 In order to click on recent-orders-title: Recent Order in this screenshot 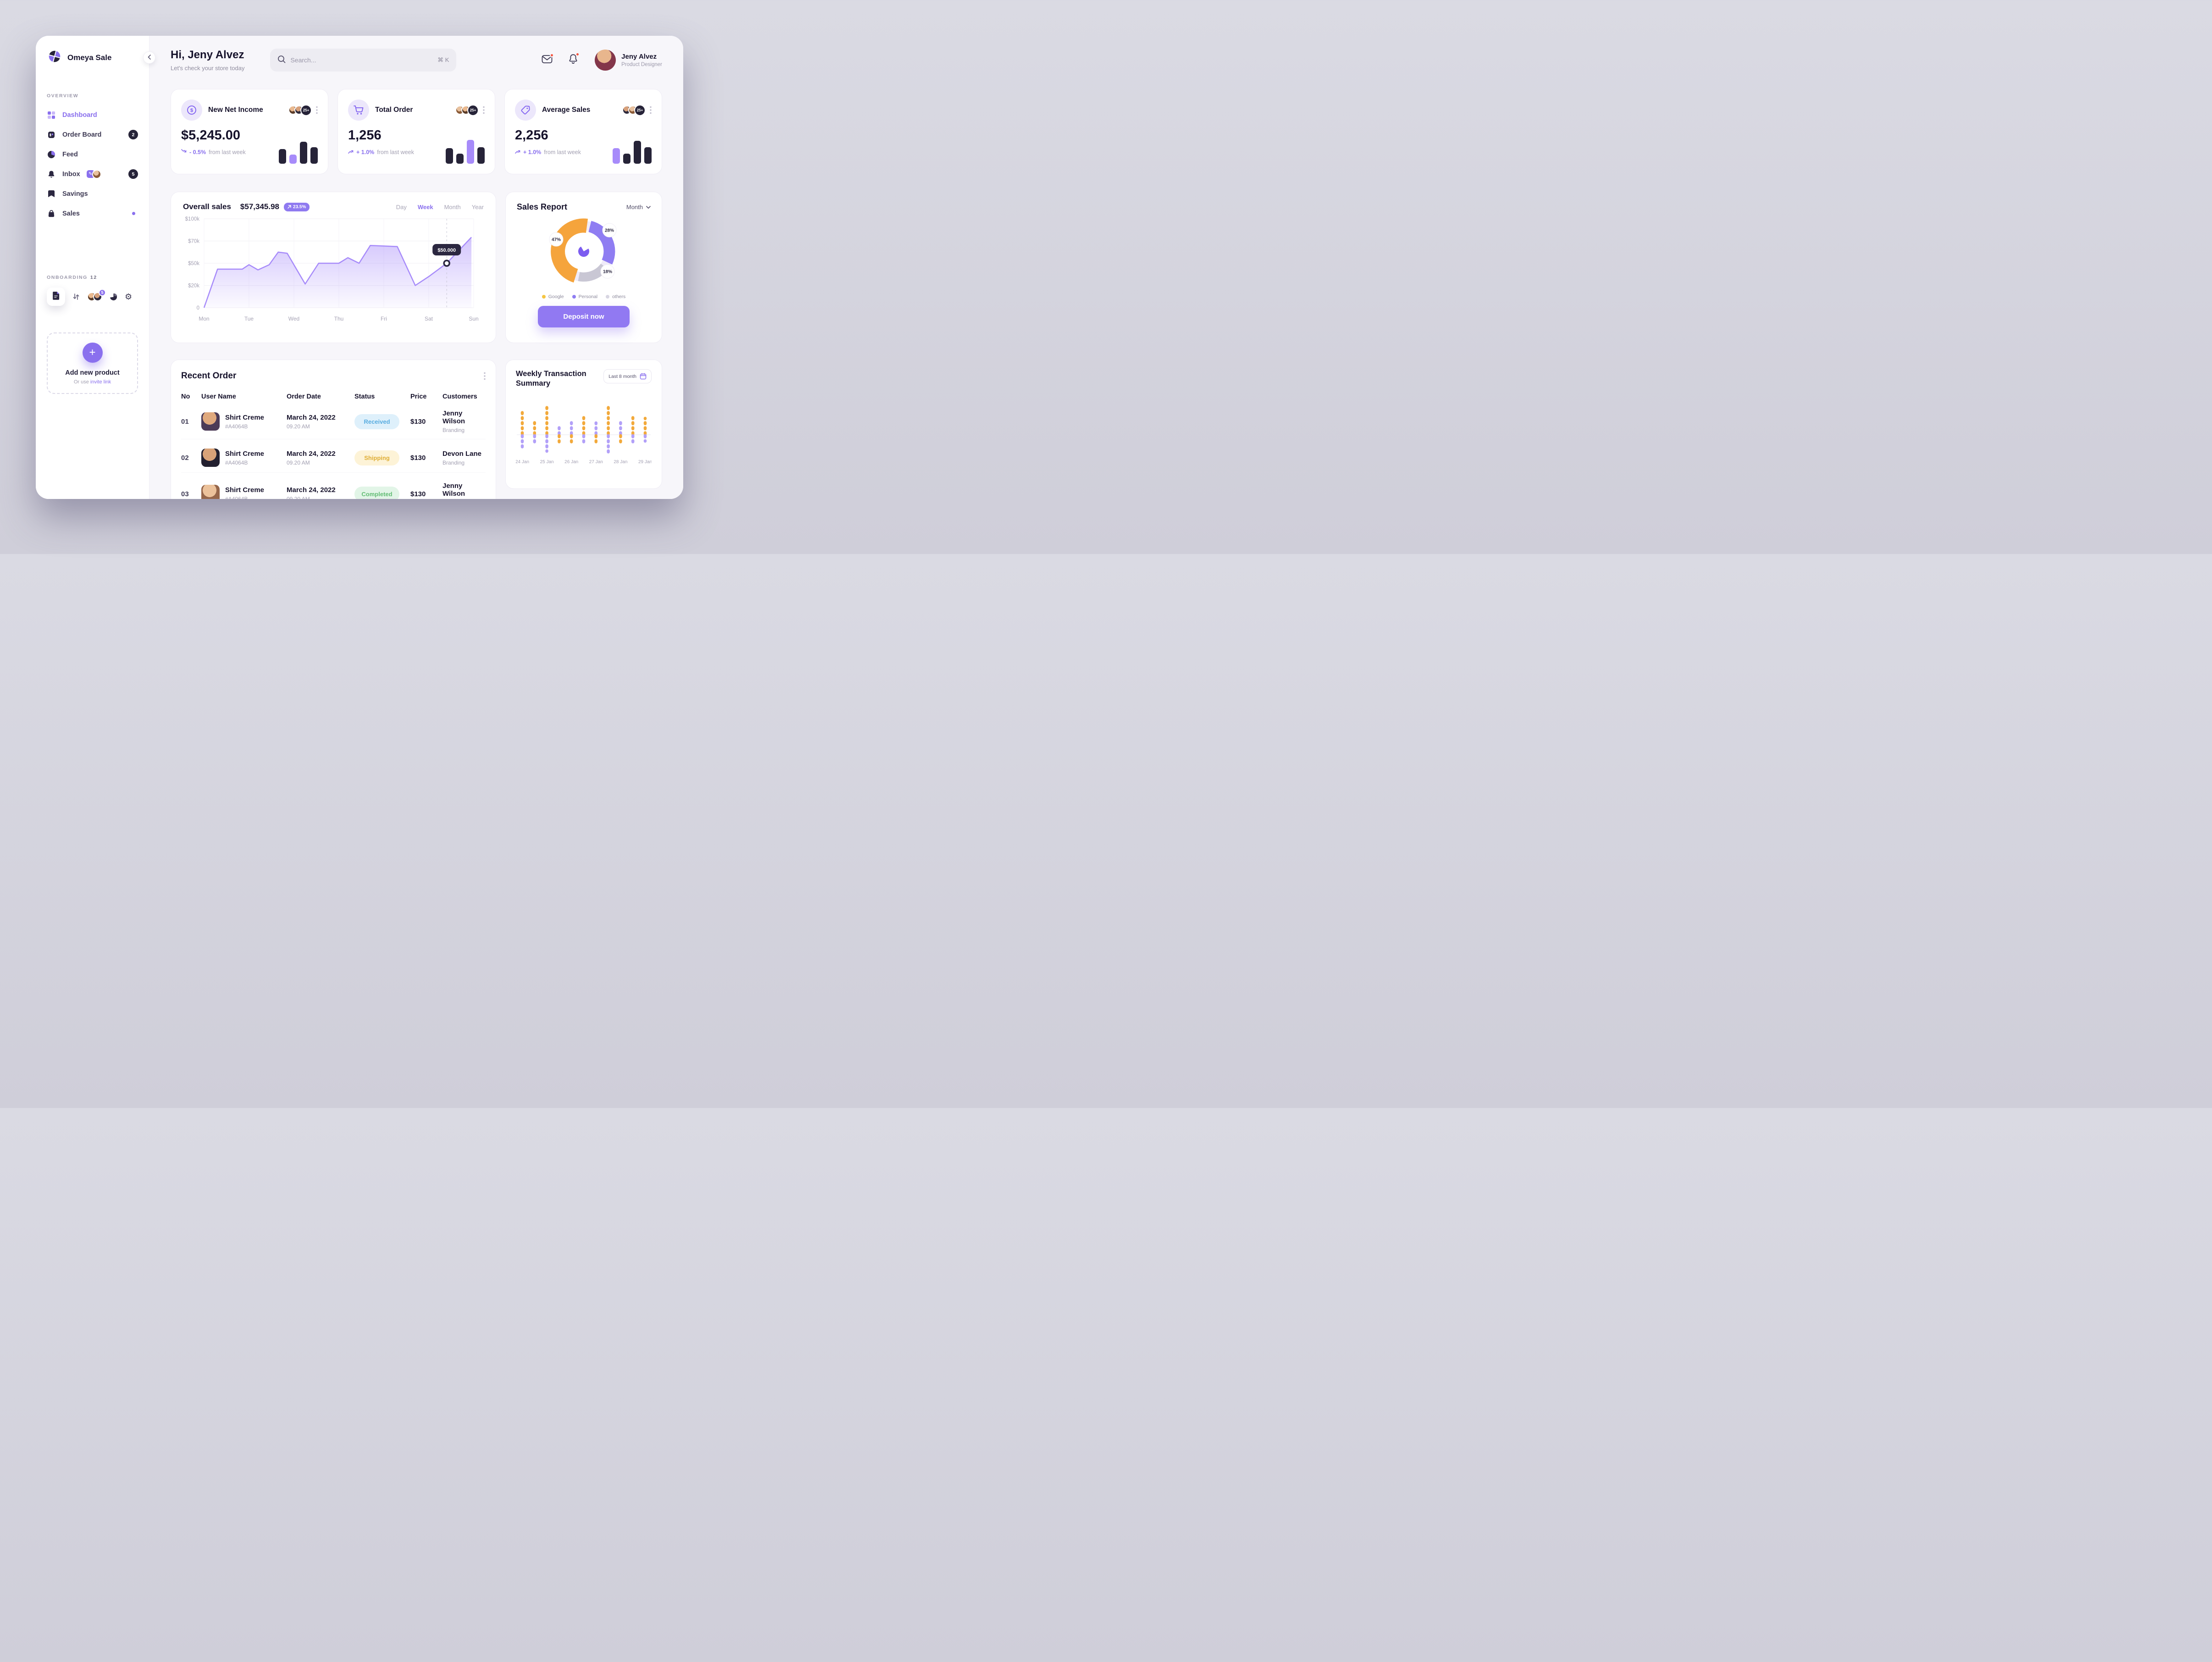, I will do `click(209, 376)`.